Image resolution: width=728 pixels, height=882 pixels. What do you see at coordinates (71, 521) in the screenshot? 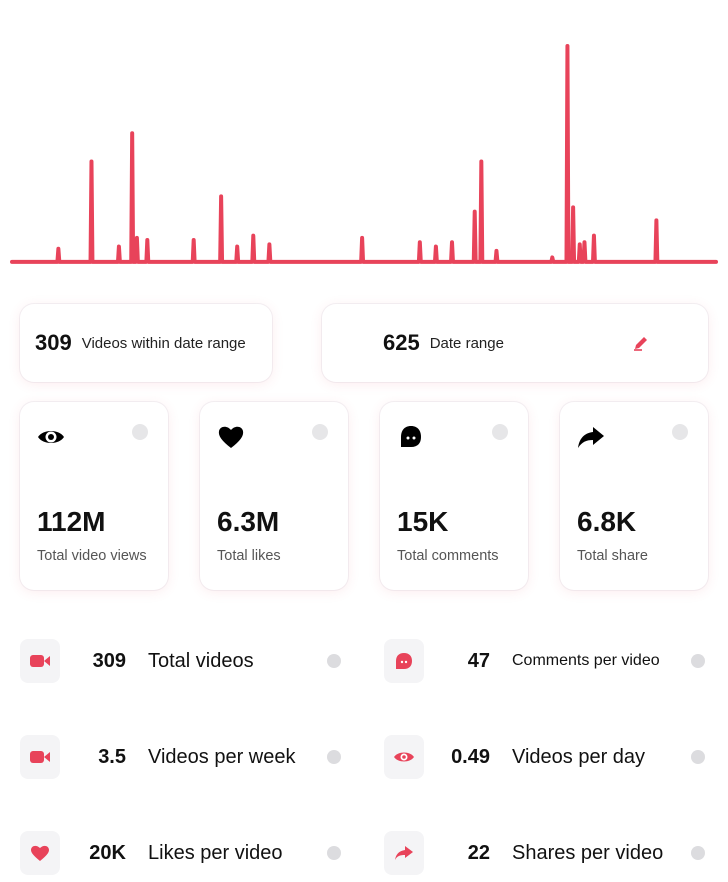
I see `metric-value: 112M` at bounding box center [71, 521].